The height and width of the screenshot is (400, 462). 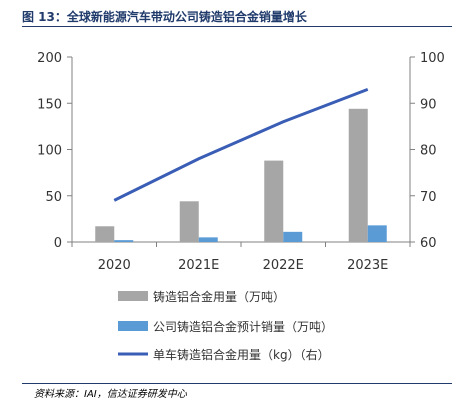 I want to click on title-rule, so click(x=237, y=26).